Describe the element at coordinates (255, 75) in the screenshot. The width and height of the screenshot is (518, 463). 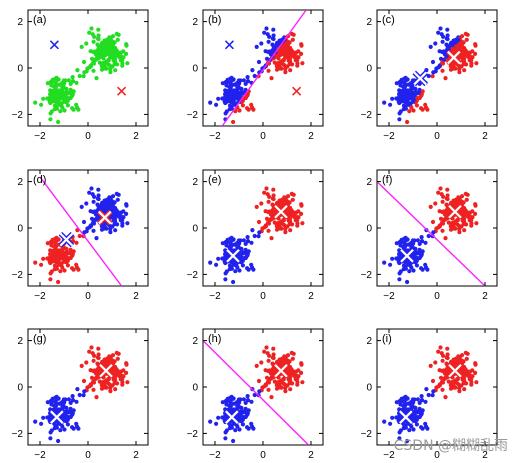
I see `panel-b: −2 0 2 −2 0 2 (b)` at that location.